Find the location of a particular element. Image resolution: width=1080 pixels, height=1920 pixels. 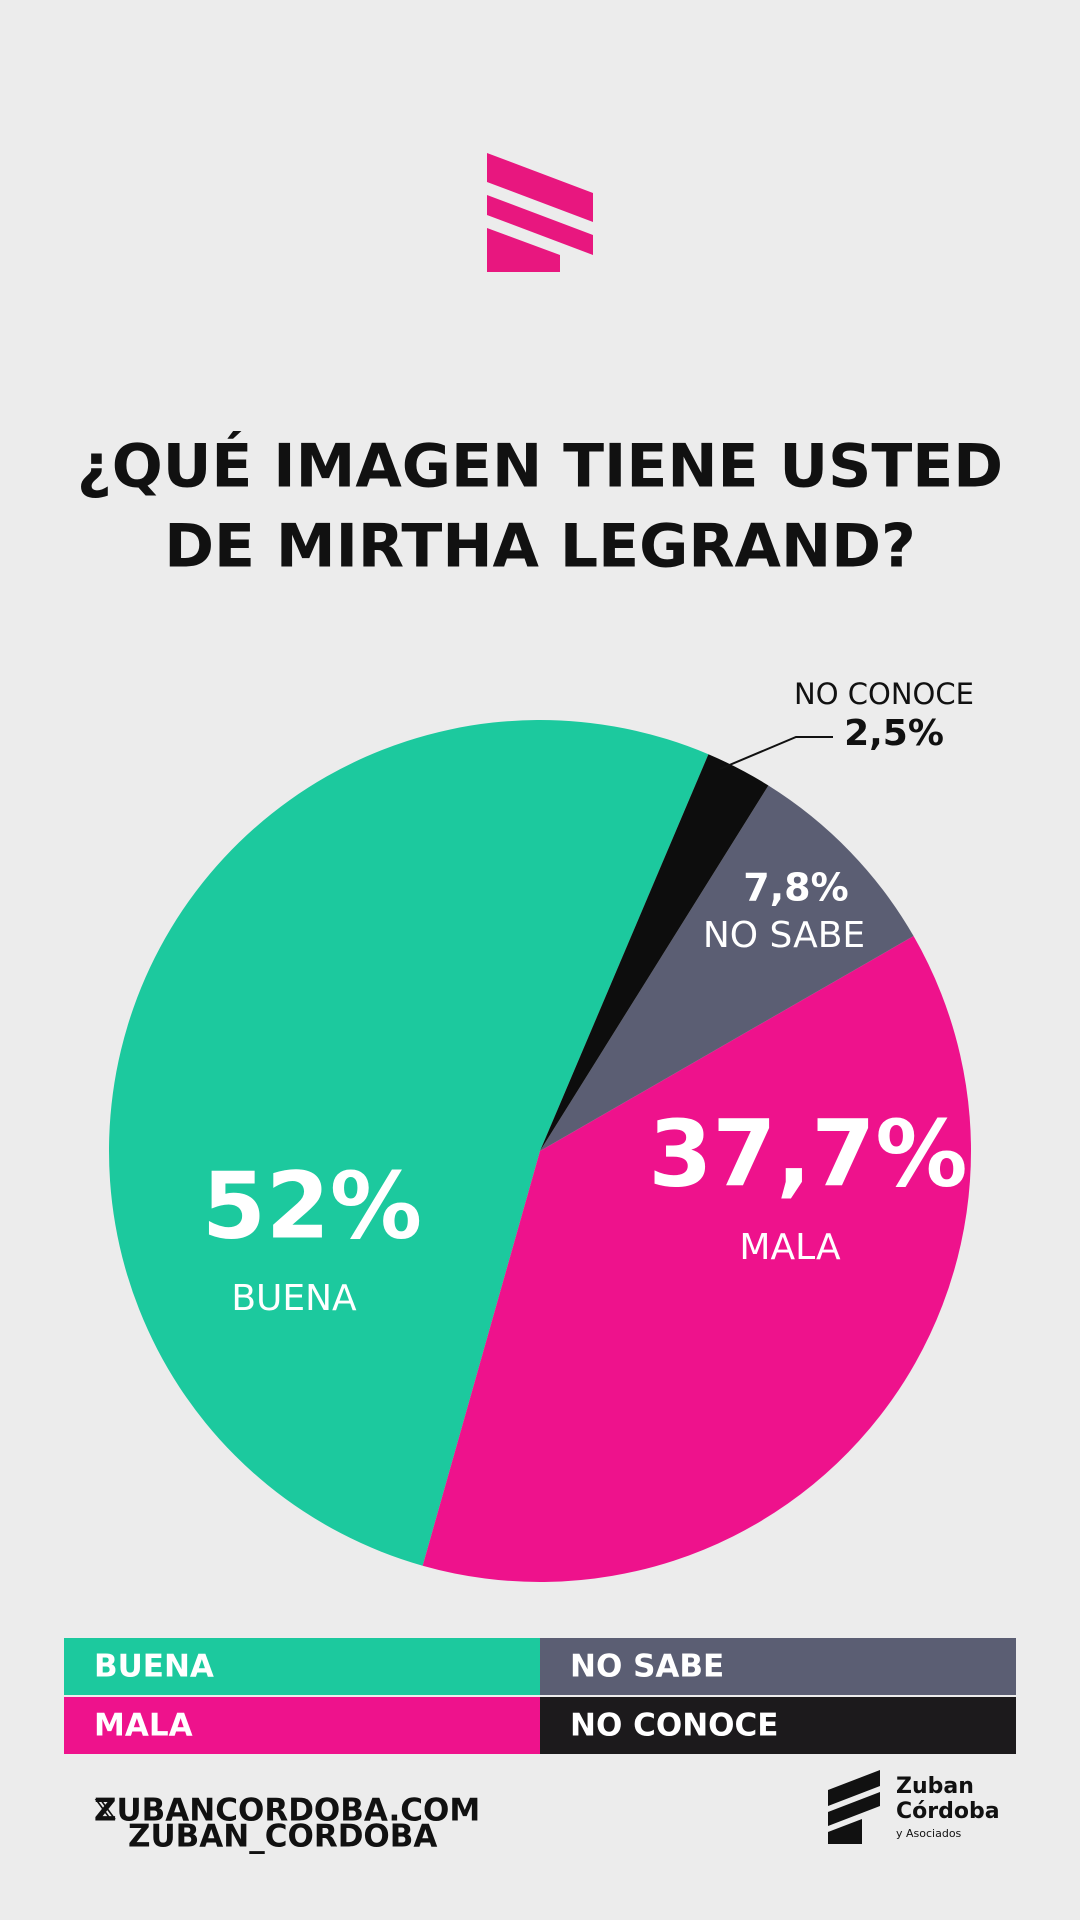

legend-label: MALA is located at coordinates (143, 1726).